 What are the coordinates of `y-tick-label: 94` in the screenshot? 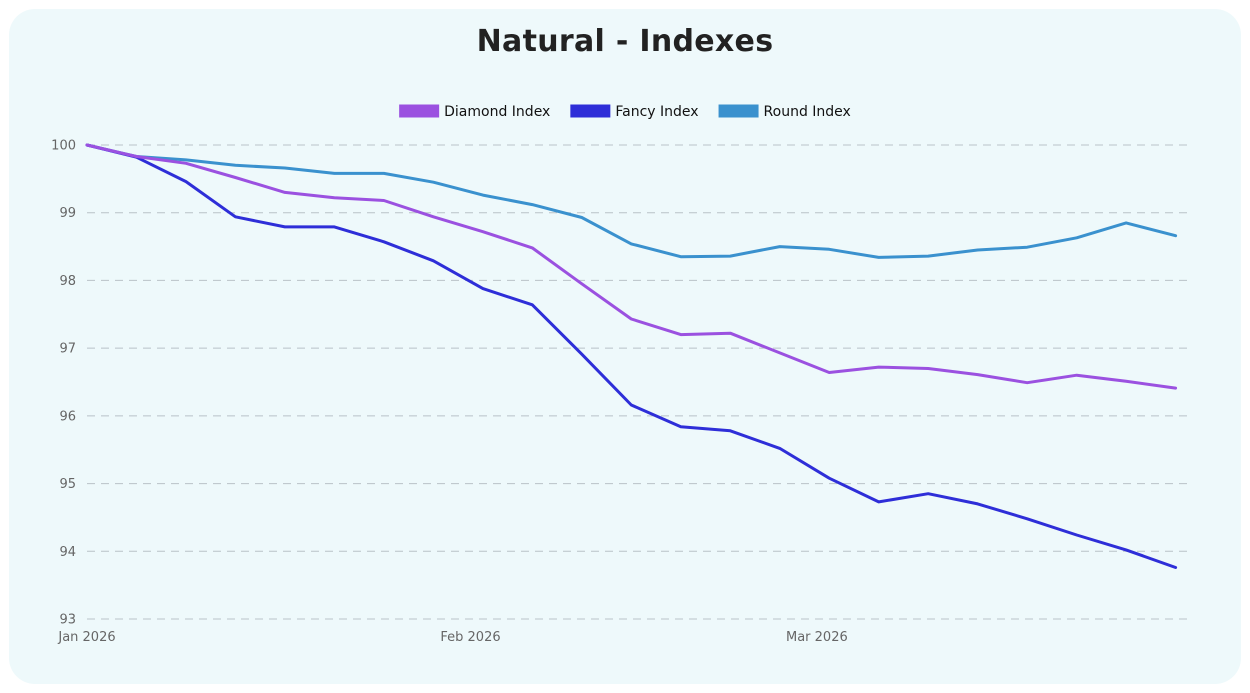 It's located at (67, 552).